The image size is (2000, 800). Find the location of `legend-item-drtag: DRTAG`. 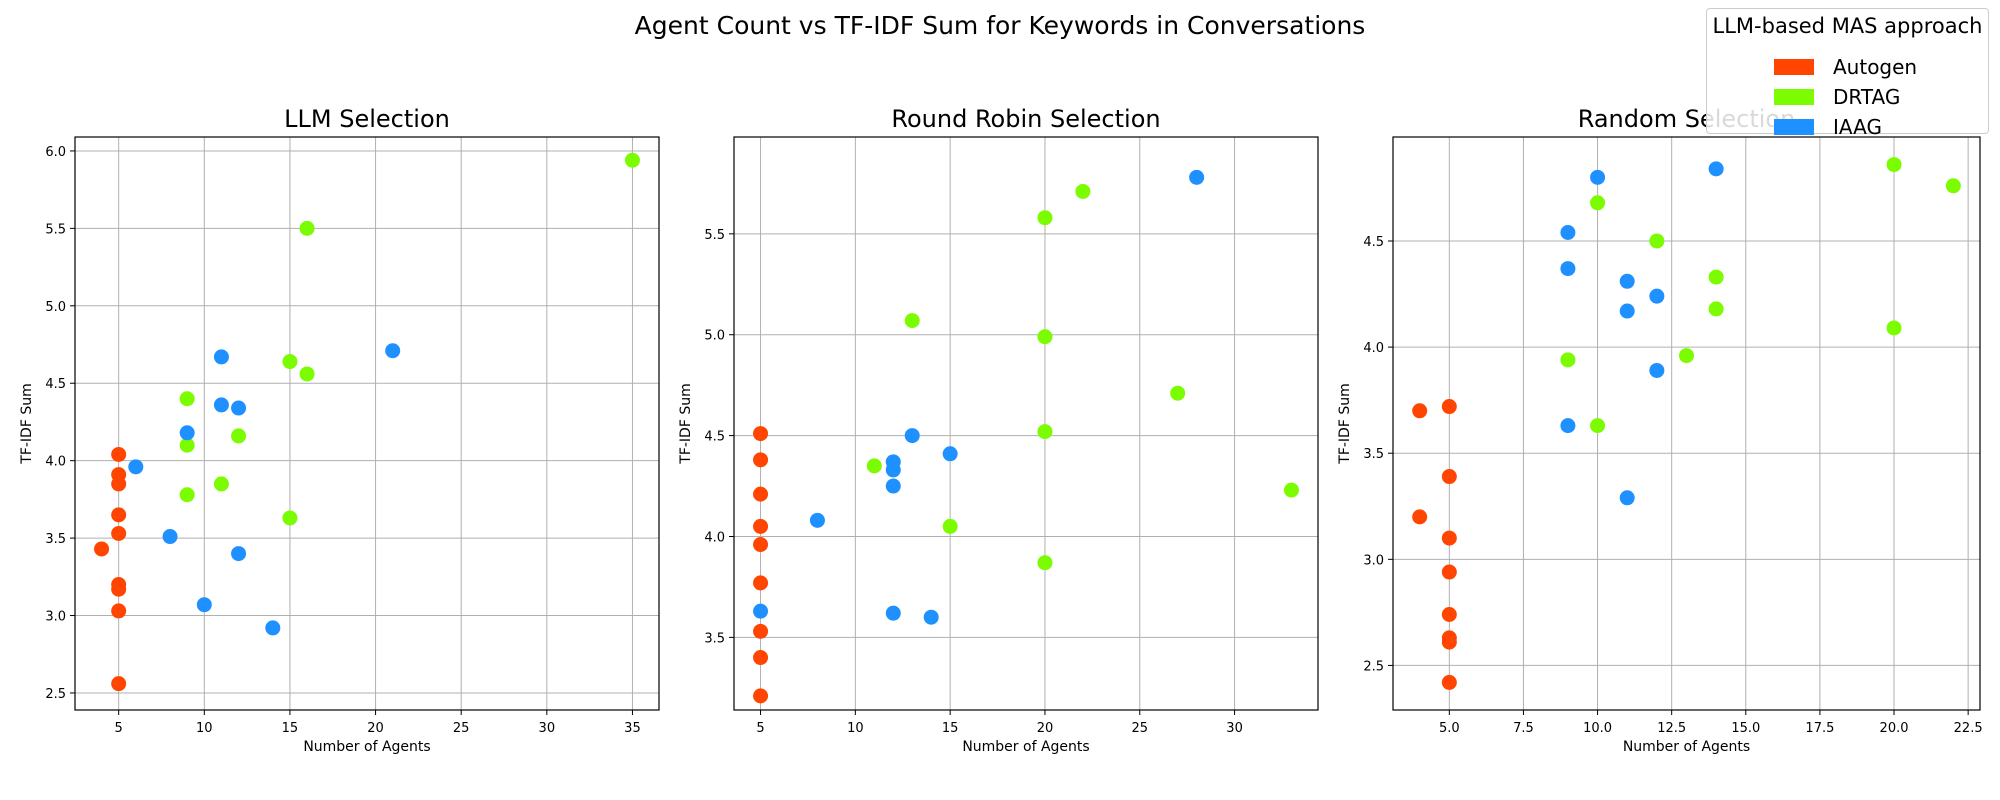

legend-item-drtag: DRTAG is located at coordinates (1837, 97).